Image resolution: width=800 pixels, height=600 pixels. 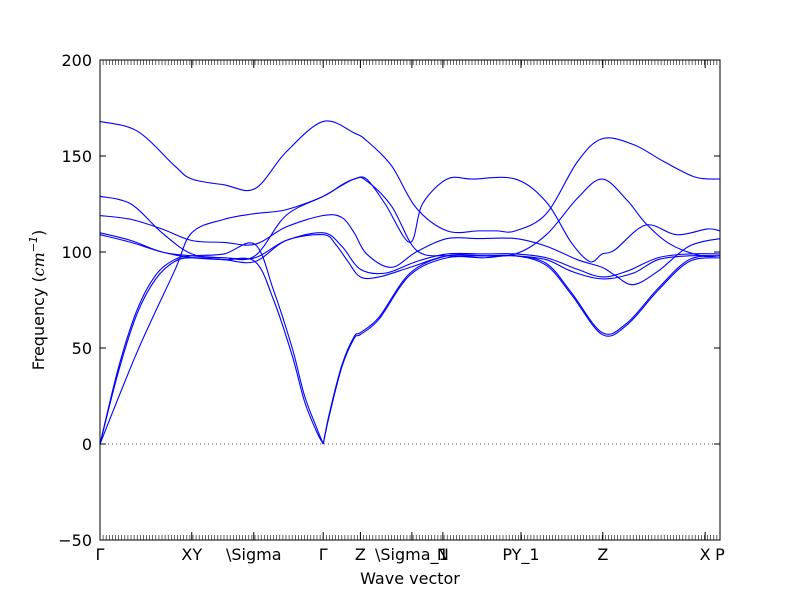 What do you see at coordinates (720, 554) in the screenshot?
I see `x-tick-label: P` at bounding box center [720, 554].